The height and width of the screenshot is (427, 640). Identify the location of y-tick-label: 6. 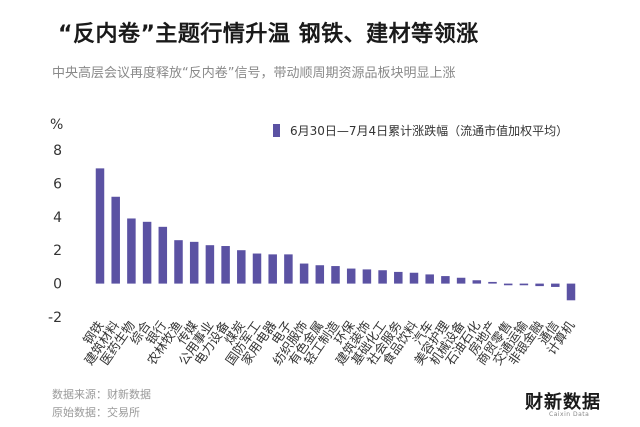
(57, 184).